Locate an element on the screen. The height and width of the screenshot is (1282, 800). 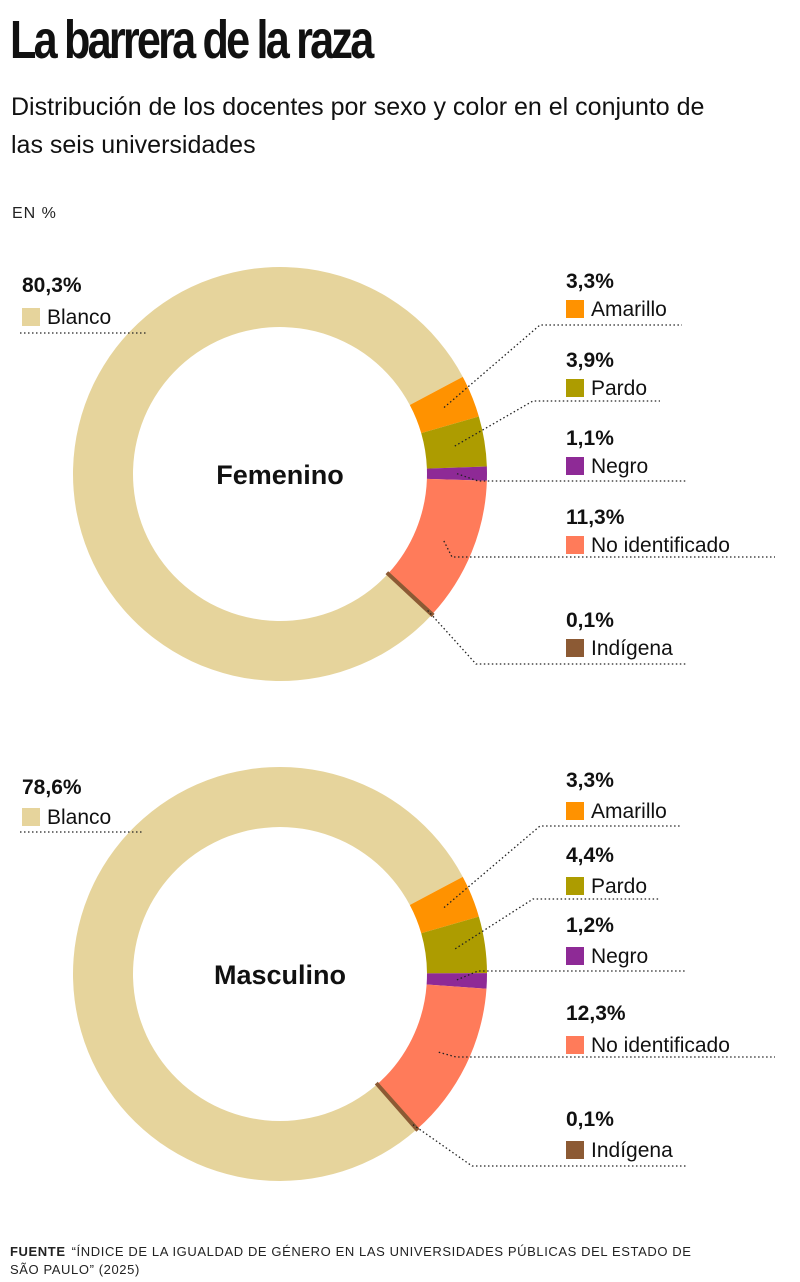
source-label: FUENTE is located at coordinates (38, 1251).